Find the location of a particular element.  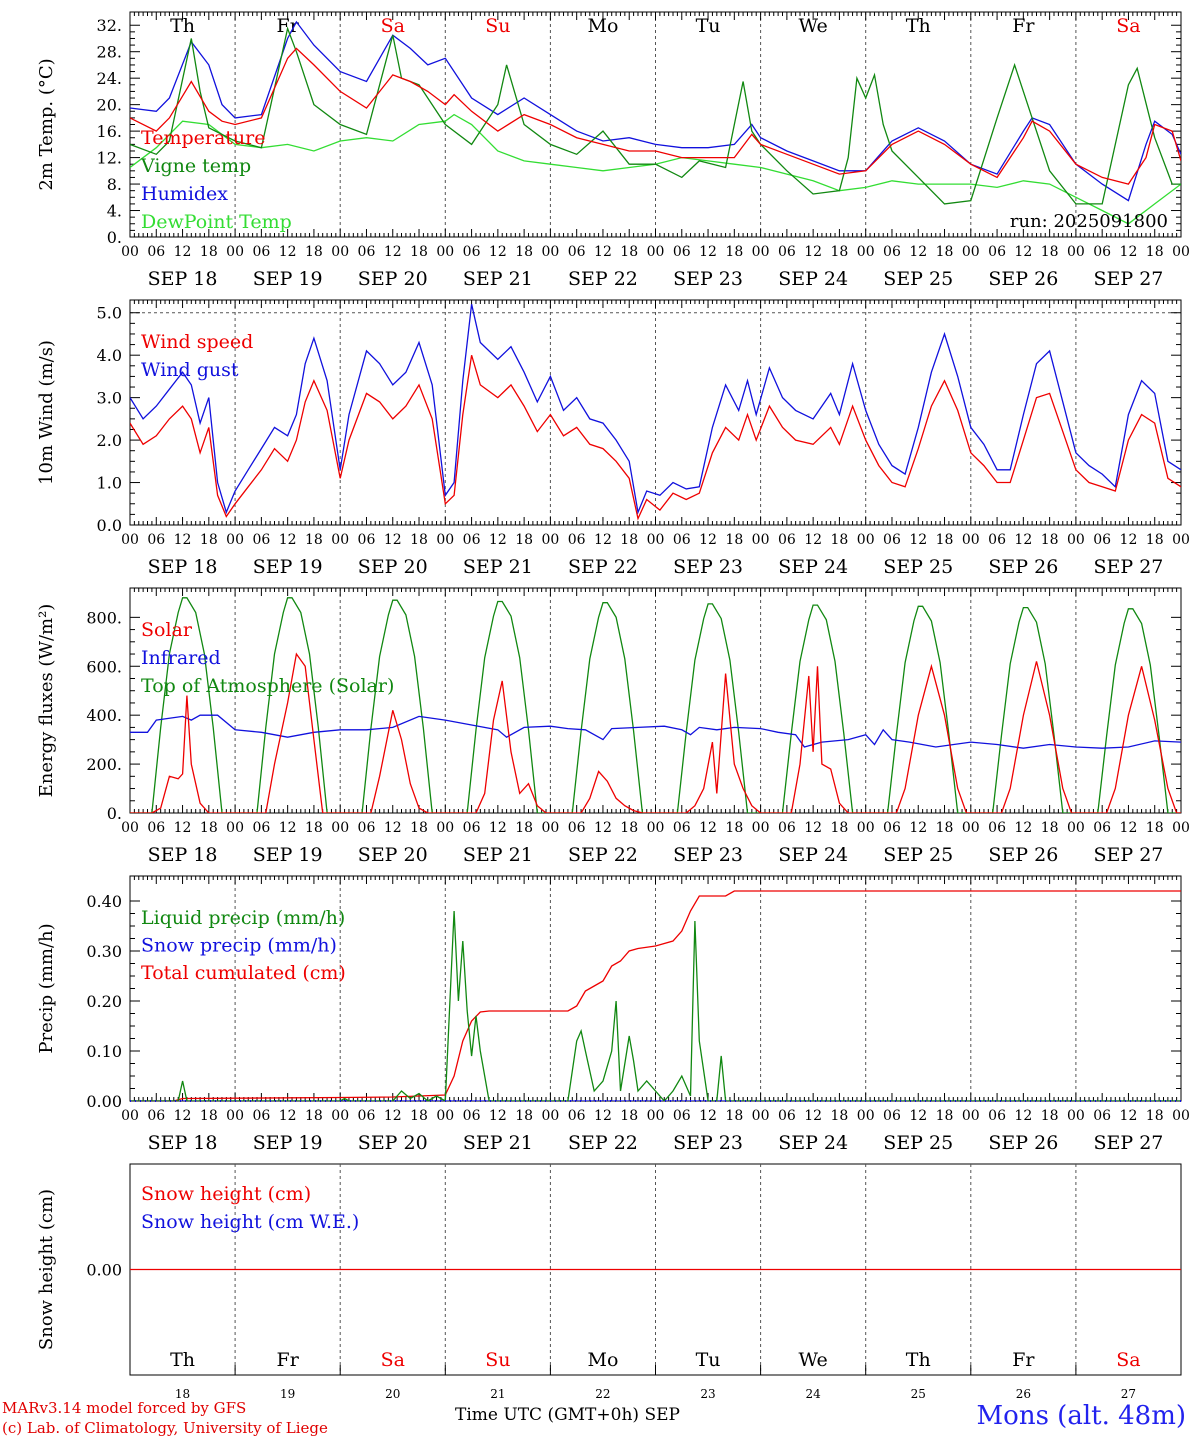

weekday-label: Su is located at coordinates (497, 1360).